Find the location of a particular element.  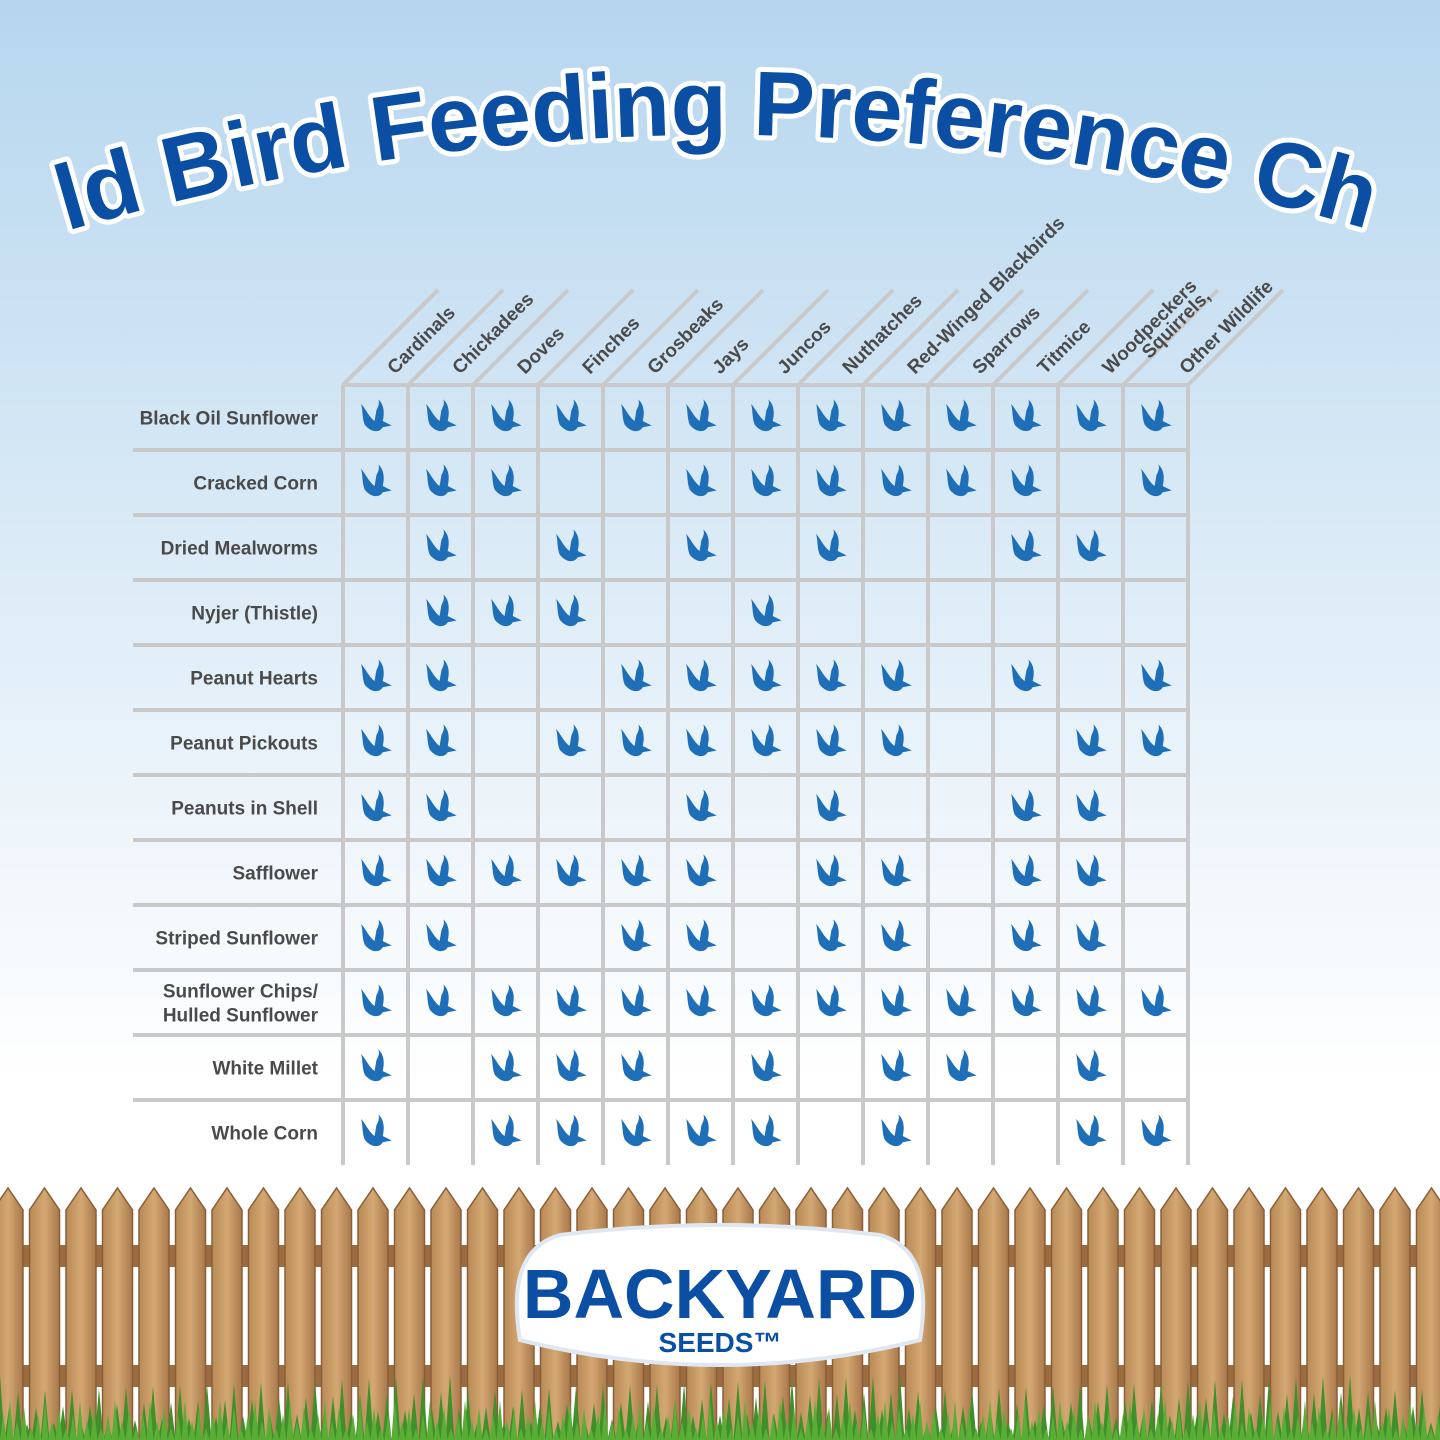

row-label: Peanut Pickouts is located at coordinates (244, 744).